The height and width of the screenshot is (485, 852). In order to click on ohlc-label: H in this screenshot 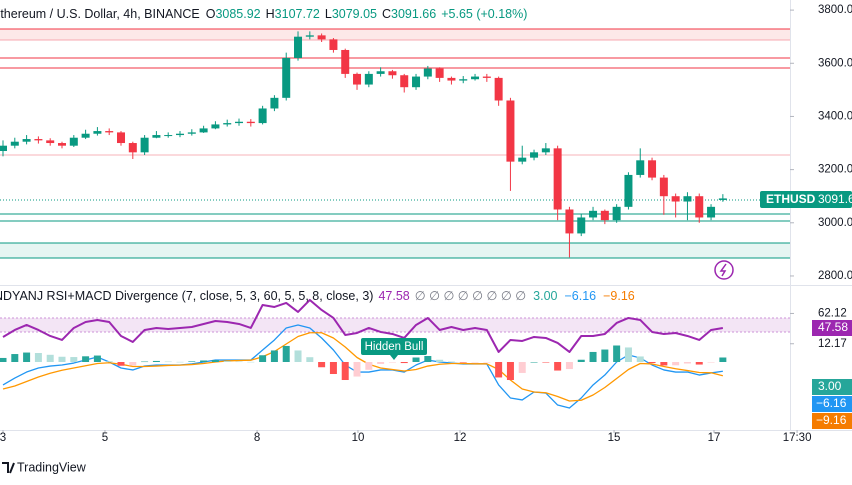, I will do `click(270, 14)`.